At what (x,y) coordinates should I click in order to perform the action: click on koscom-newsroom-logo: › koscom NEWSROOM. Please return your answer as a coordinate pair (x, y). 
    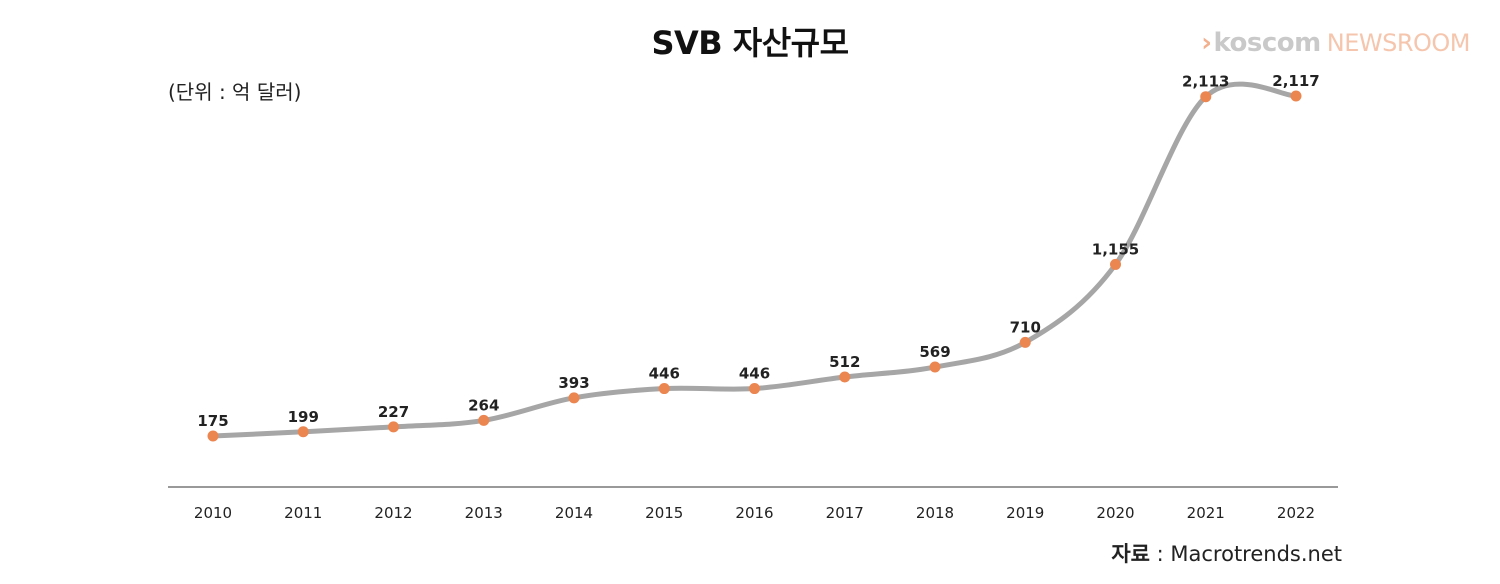
    Looking at the image, I should click on (1335, 43).